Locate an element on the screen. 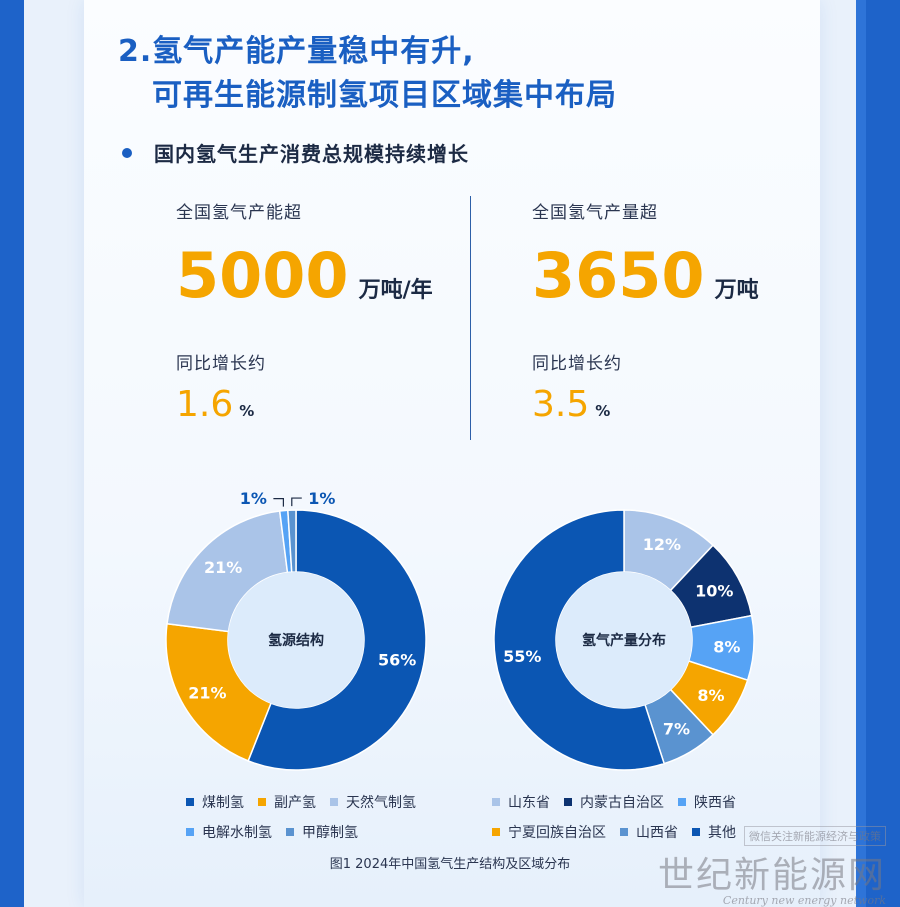 The height and width of the screenshot is (907, 900). donut-1-center-label: 氢气产量分布 is located at coordinates (624, 640).